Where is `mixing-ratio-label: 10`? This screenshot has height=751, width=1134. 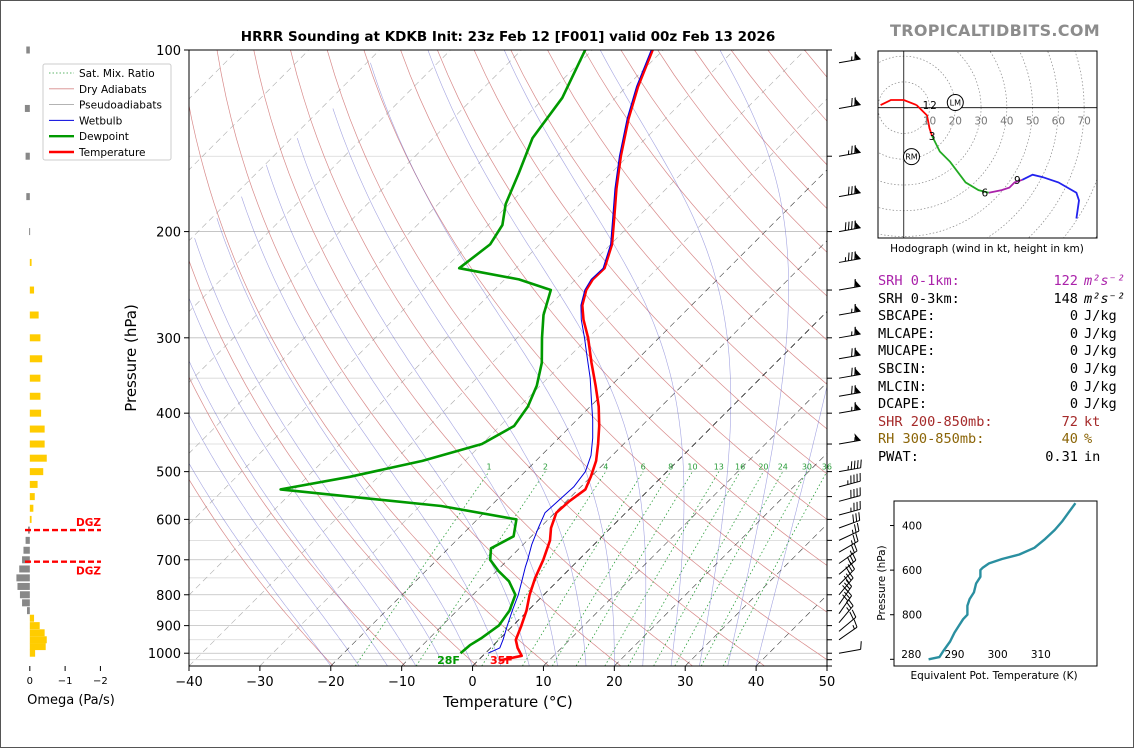 mixing-ratio-label: 10 is located at coordinates (692, 467).